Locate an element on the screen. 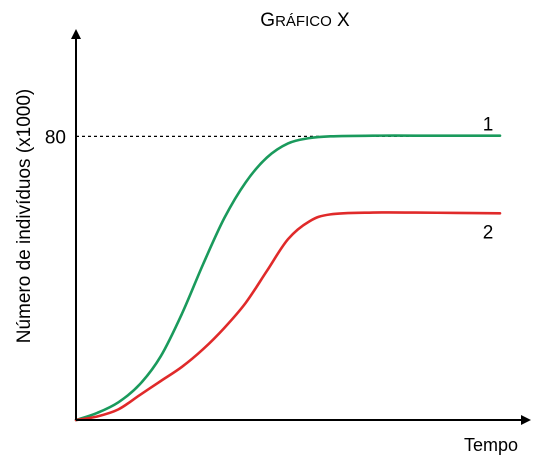 The image size is (533, 456). chart-title-part: G is located at coordinates (267, 20).